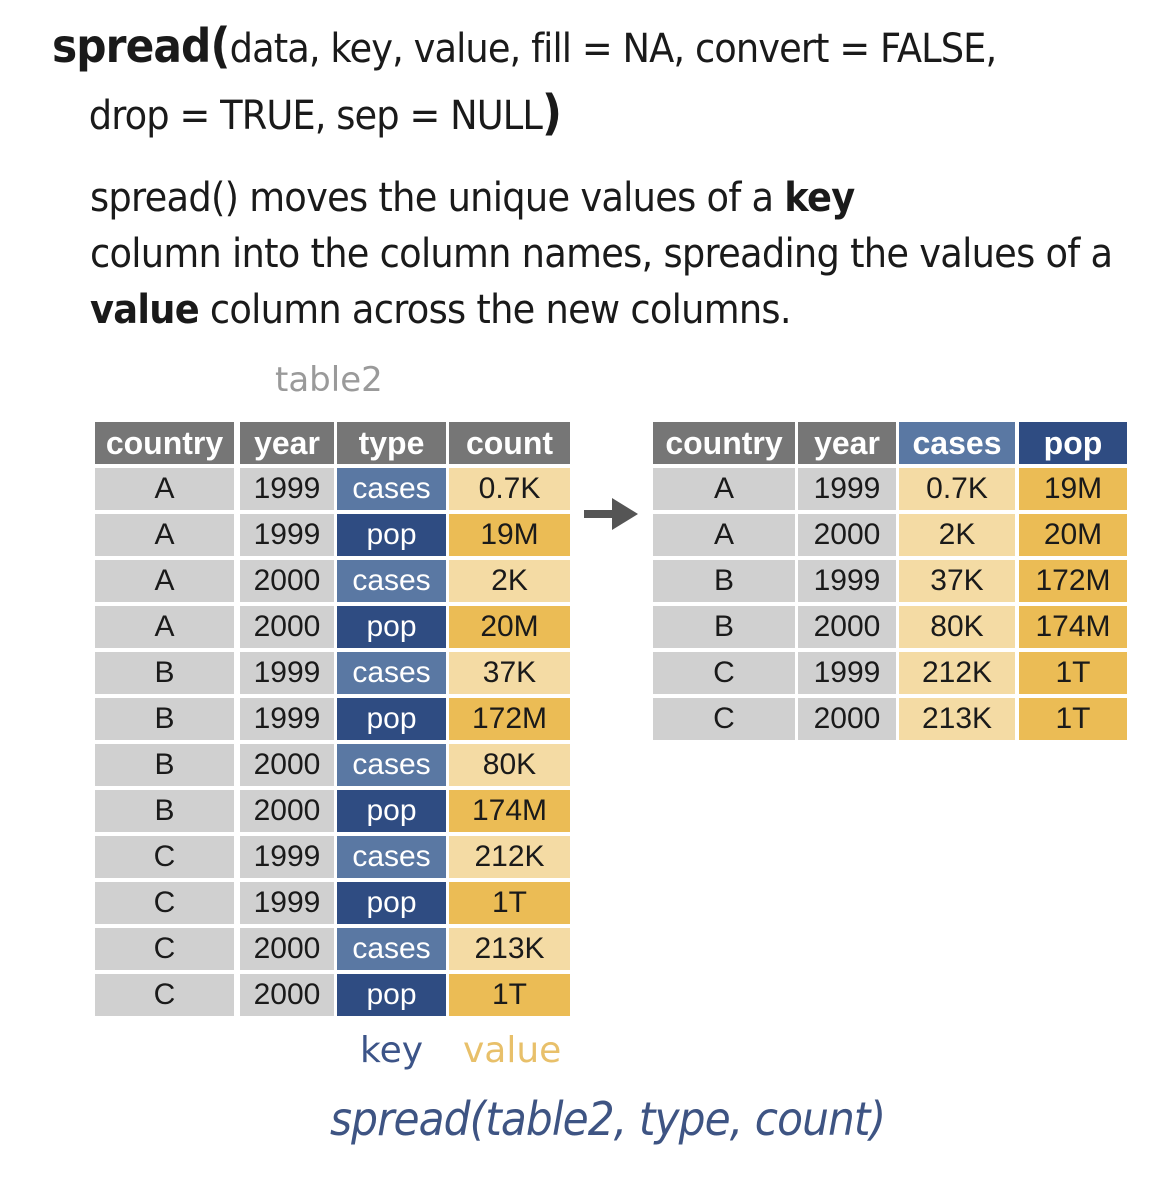  I want to click on right-arrow-icon, so click(611, 514).